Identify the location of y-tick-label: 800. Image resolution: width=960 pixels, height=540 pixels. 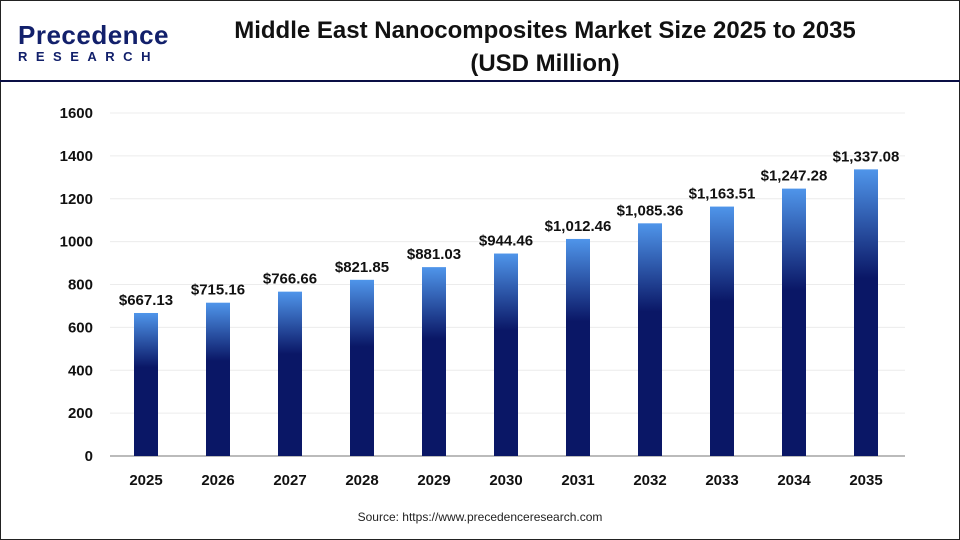
(80, 285).